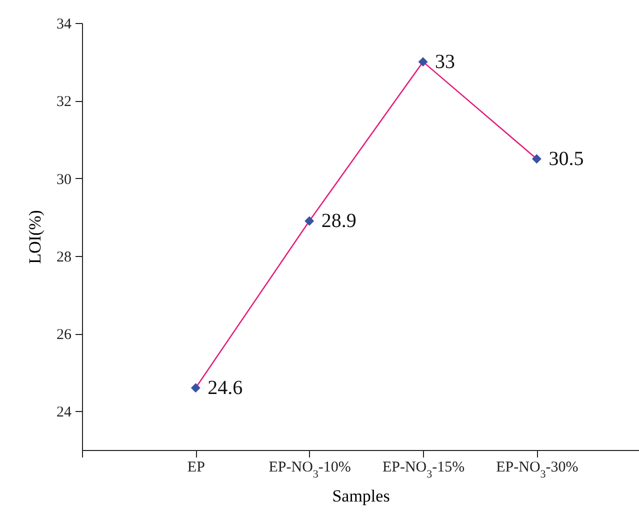 This screenshot has height=518, width=639. I want to click on data-label: 30.5, so click(566, 159).